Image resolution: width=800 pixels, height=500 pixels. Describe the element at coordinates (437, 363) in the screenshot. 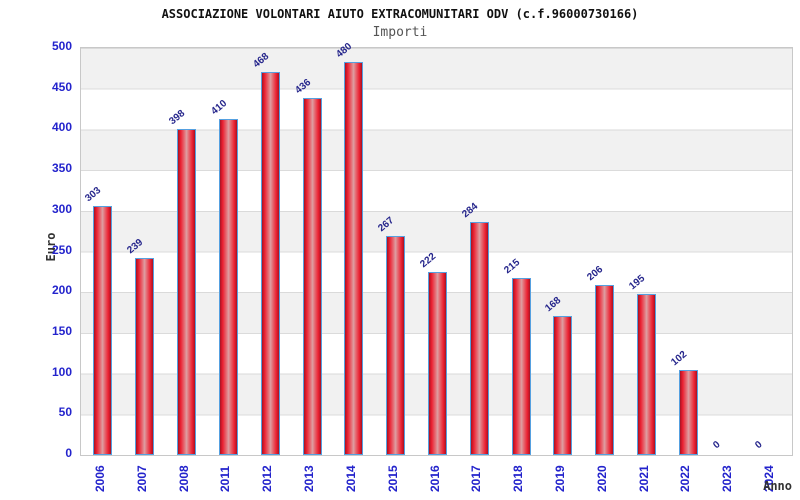

I see `bar-2016` at that location.